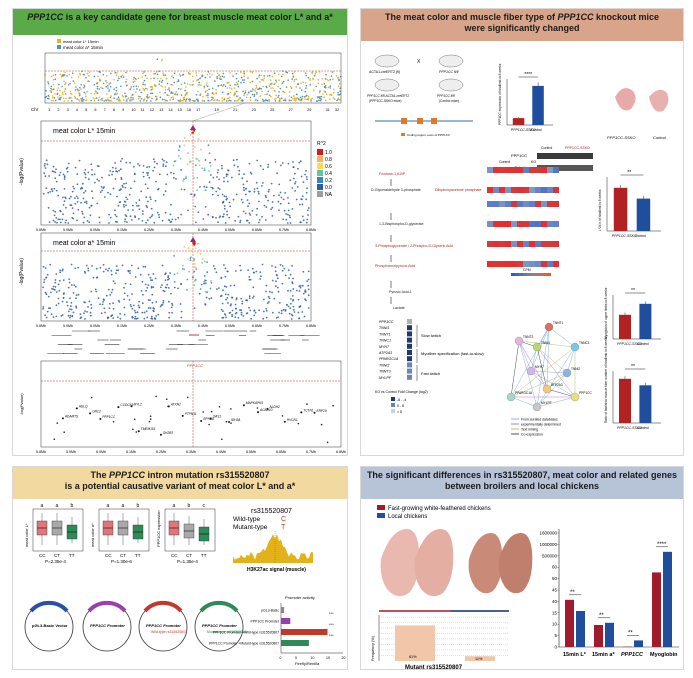 This screenshot has height=678, width=693. What do you see at coordinates (311, 230) in the screenshot?
I see `x-tick: 6.8Mb` at bounding box center [311, 230].